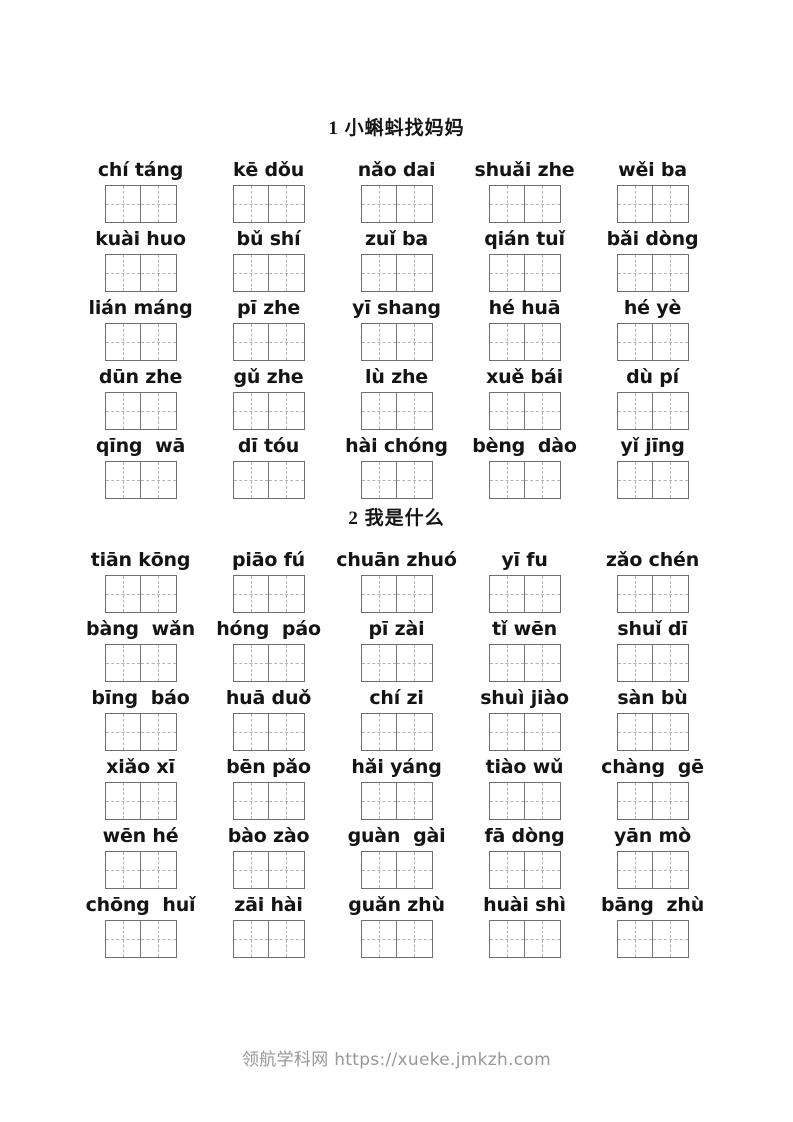  Describe the element at coordinates (268, 446) in the screenshot. I see `pinyin-label: dī tóu` at that location.